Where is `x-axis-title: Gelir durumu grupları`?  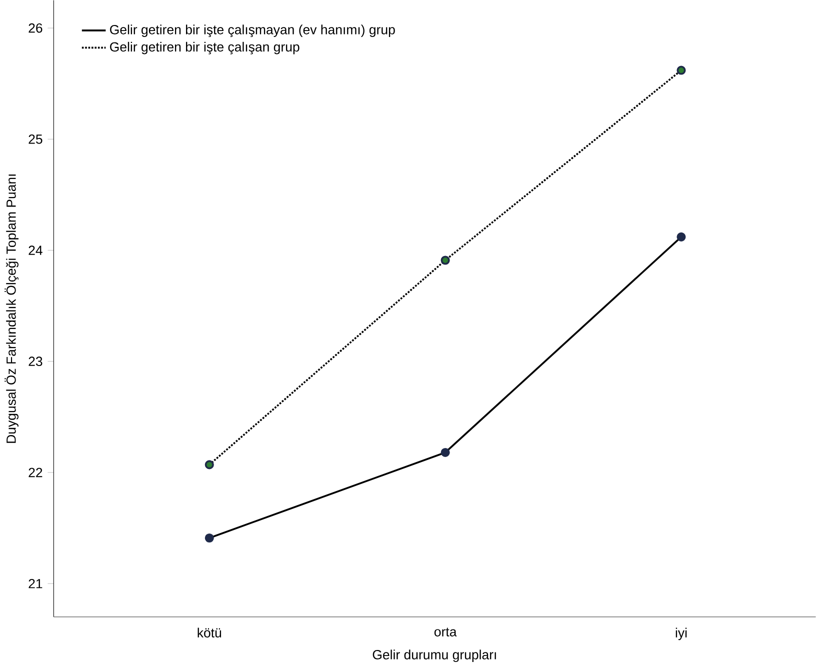 x-axis-title: Gelir durumu grupları is located at coordinates (434, 656).